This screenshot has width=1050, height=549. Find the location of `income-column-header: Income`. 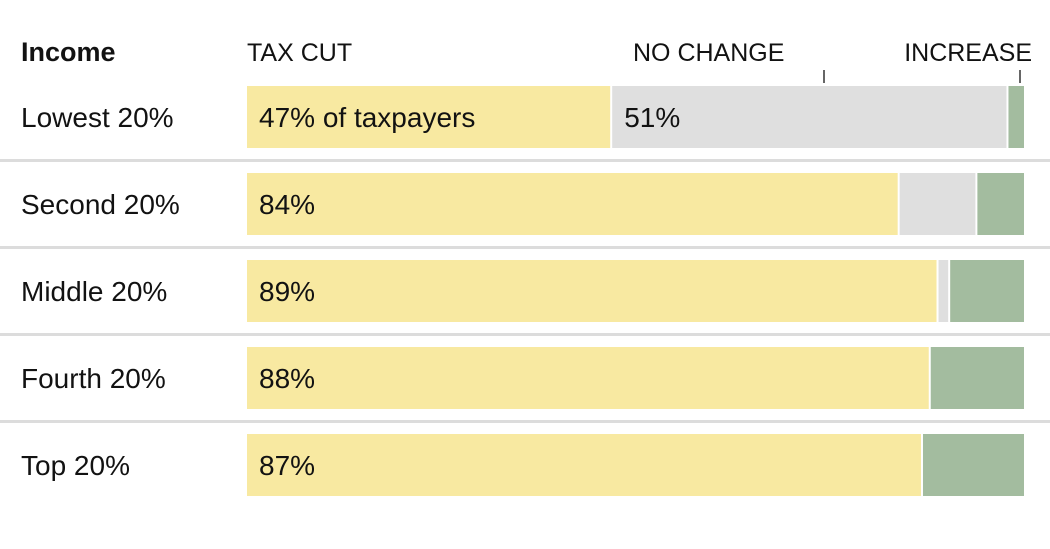

income-column-header: Income is located at coordinates (68, 52).